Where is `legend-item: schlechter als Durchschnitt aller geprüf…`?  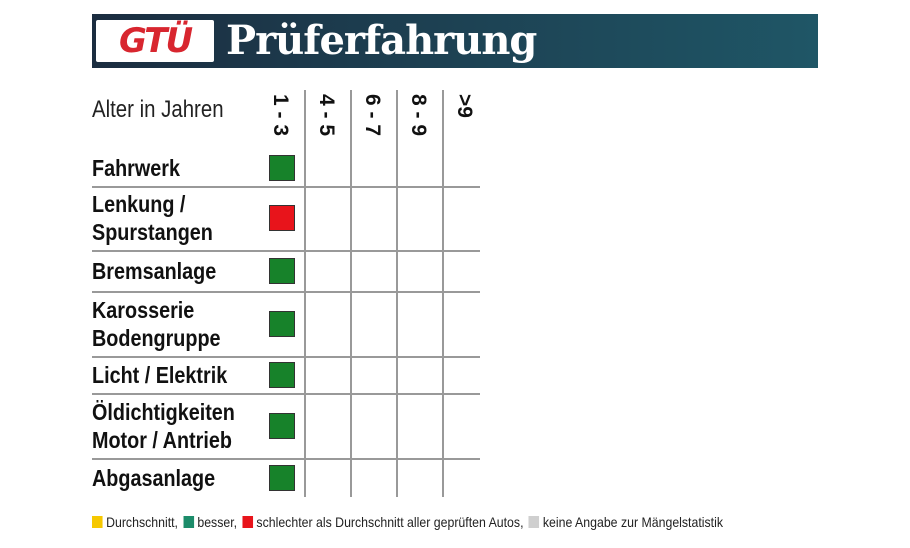 legend-item: schlechter als Durchschnitt aller geprüf… is located at coordinates (383, 522).